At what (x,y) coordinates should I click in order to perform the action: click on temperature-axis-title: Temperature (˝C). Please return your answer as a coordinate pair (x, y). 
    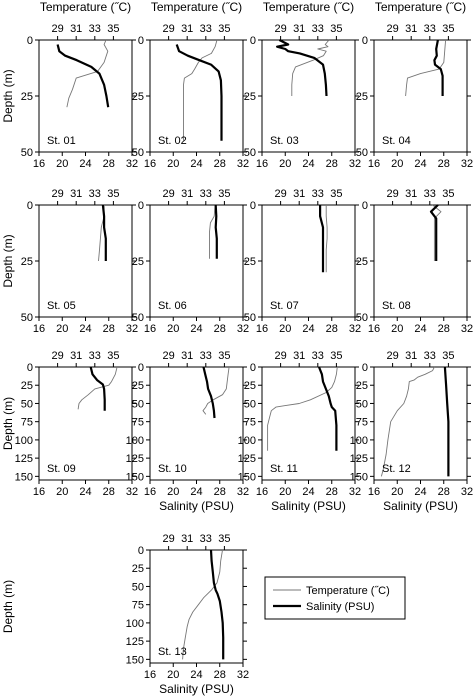
    Looking at the image, I should click on (420, 7).